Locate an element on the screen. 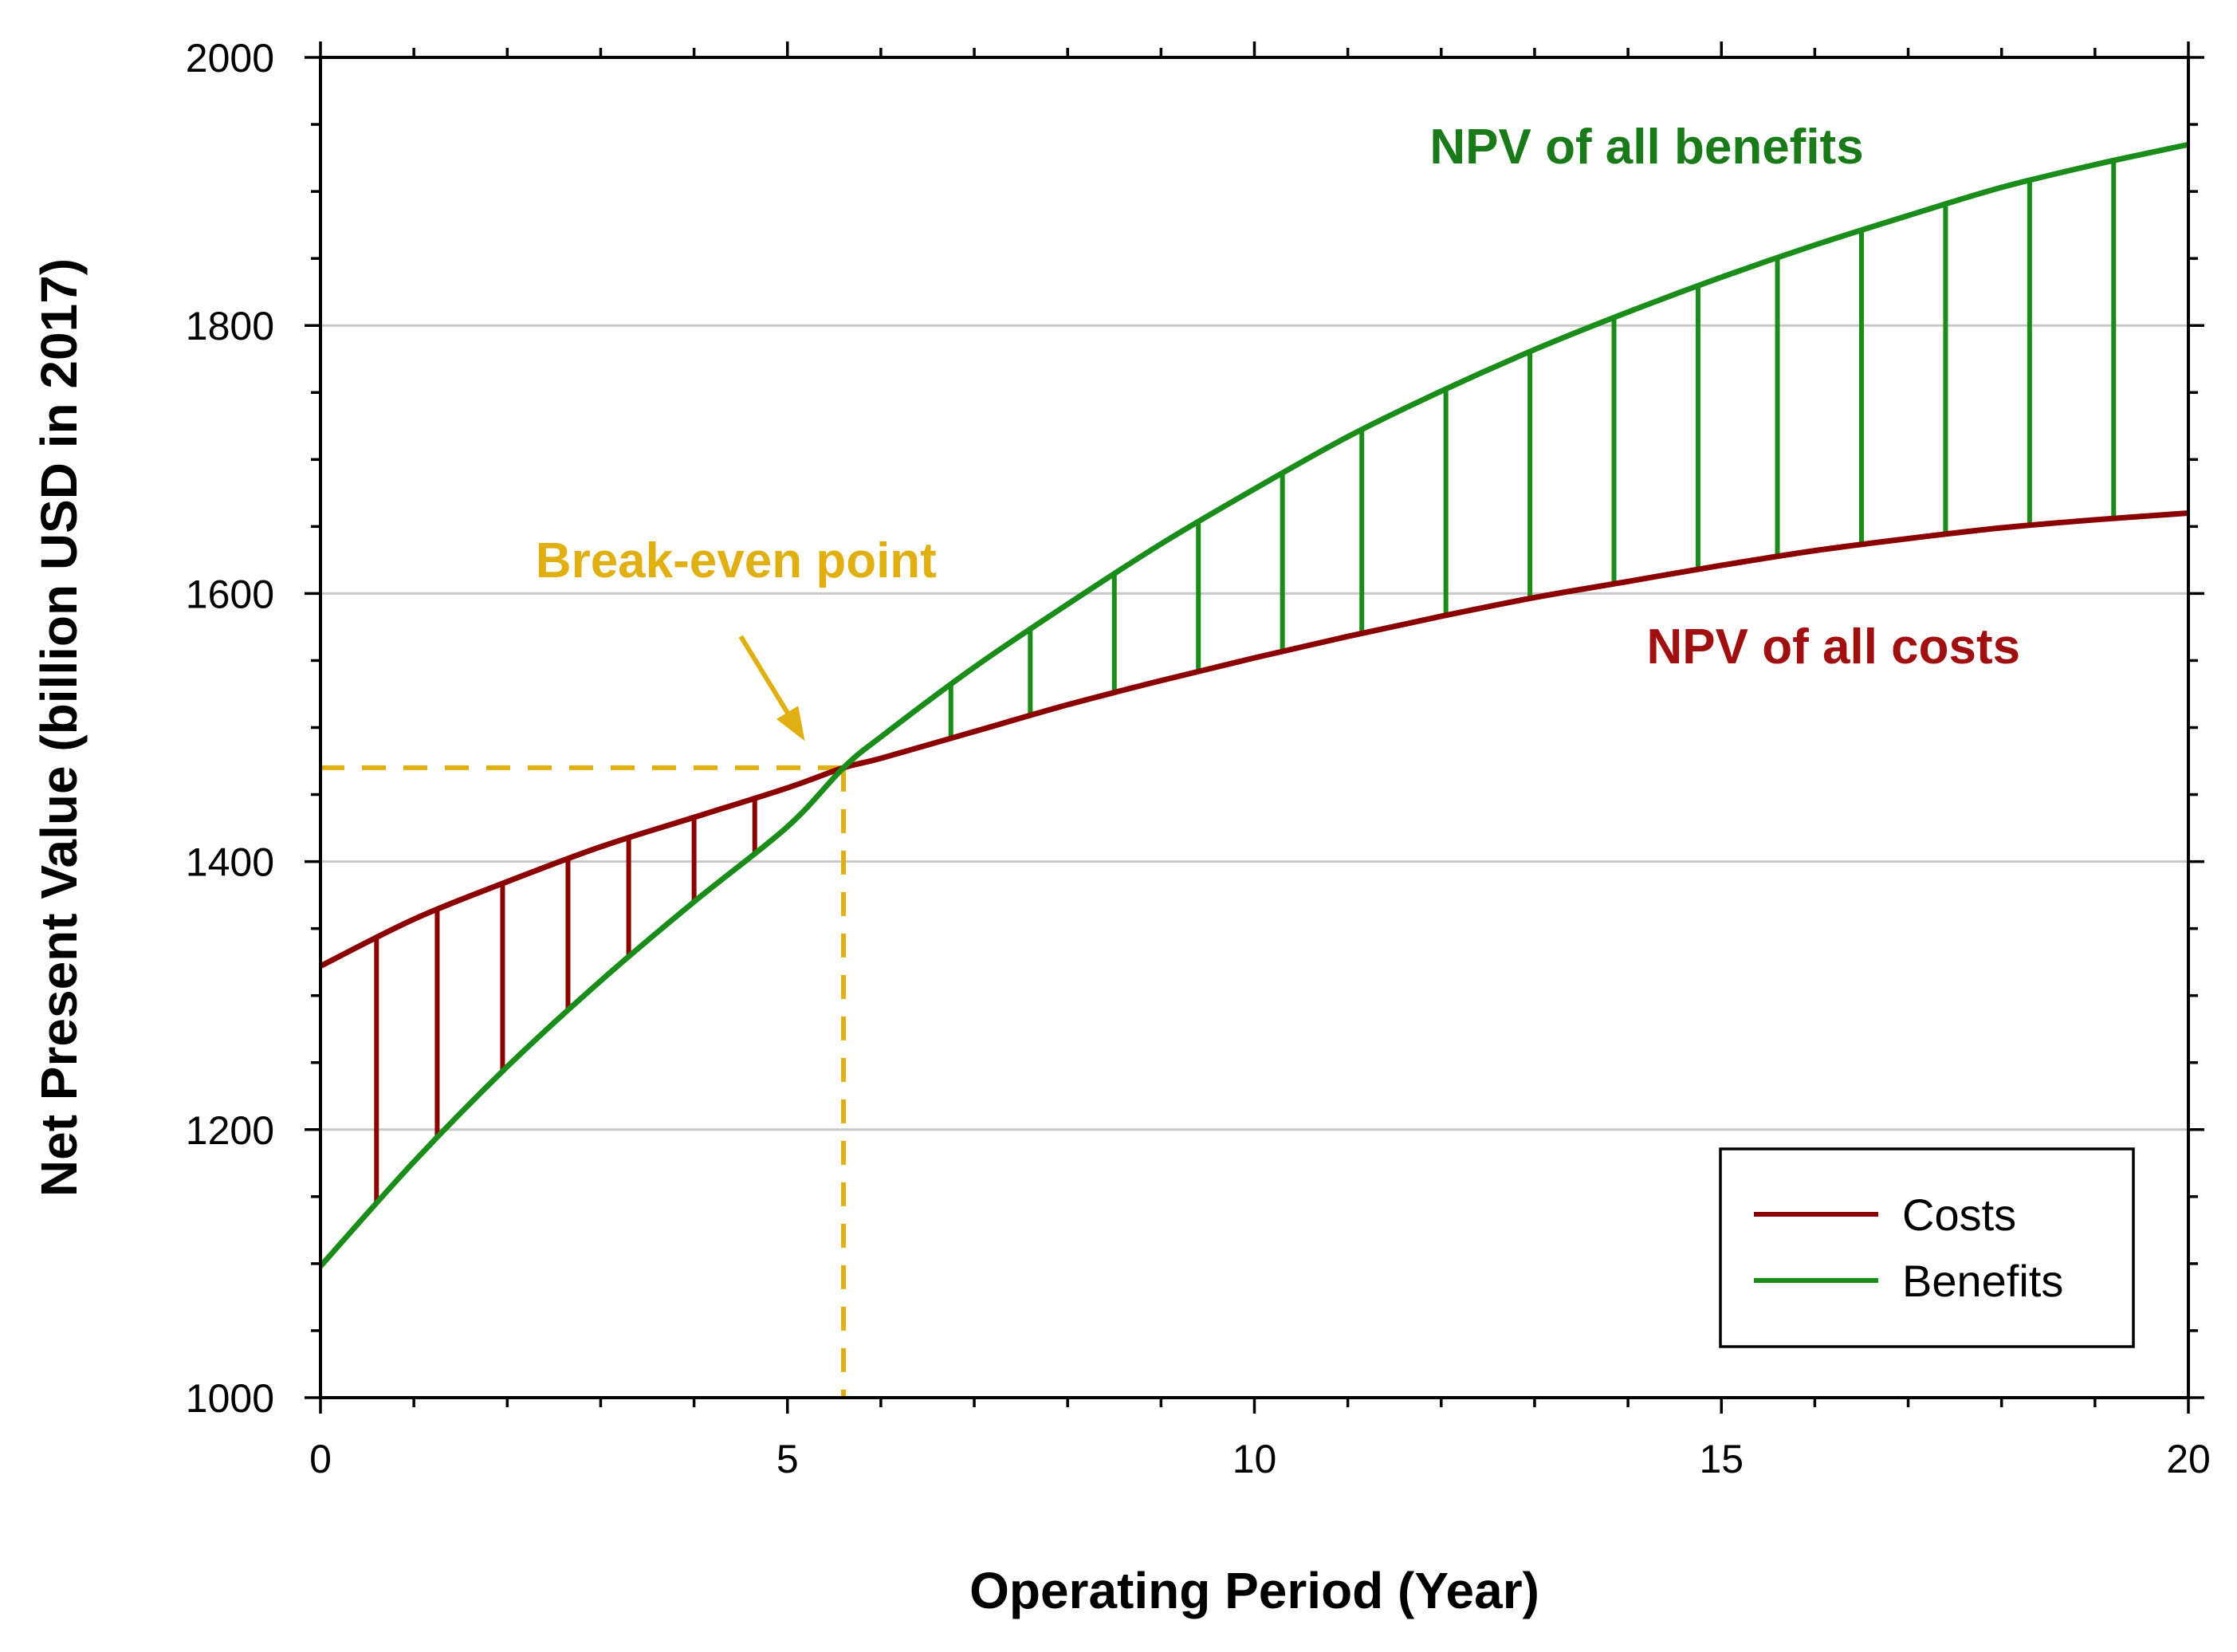 Image resolution: width=2237 pixels, height=1652 pixels. legend-box is located at coordinates (1927, 1247).